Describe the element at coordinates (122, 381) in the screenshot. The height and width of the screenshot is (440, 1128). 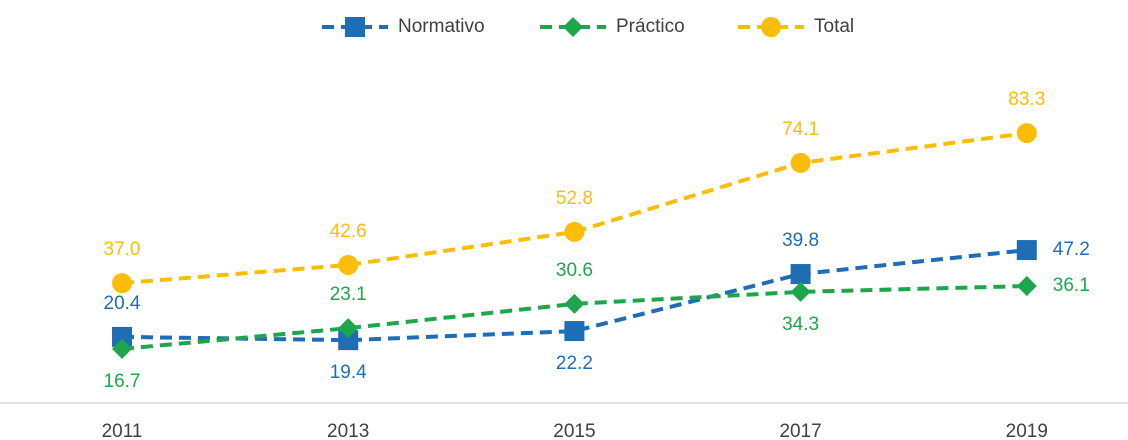
I see `data-label: 16.7` at that location.